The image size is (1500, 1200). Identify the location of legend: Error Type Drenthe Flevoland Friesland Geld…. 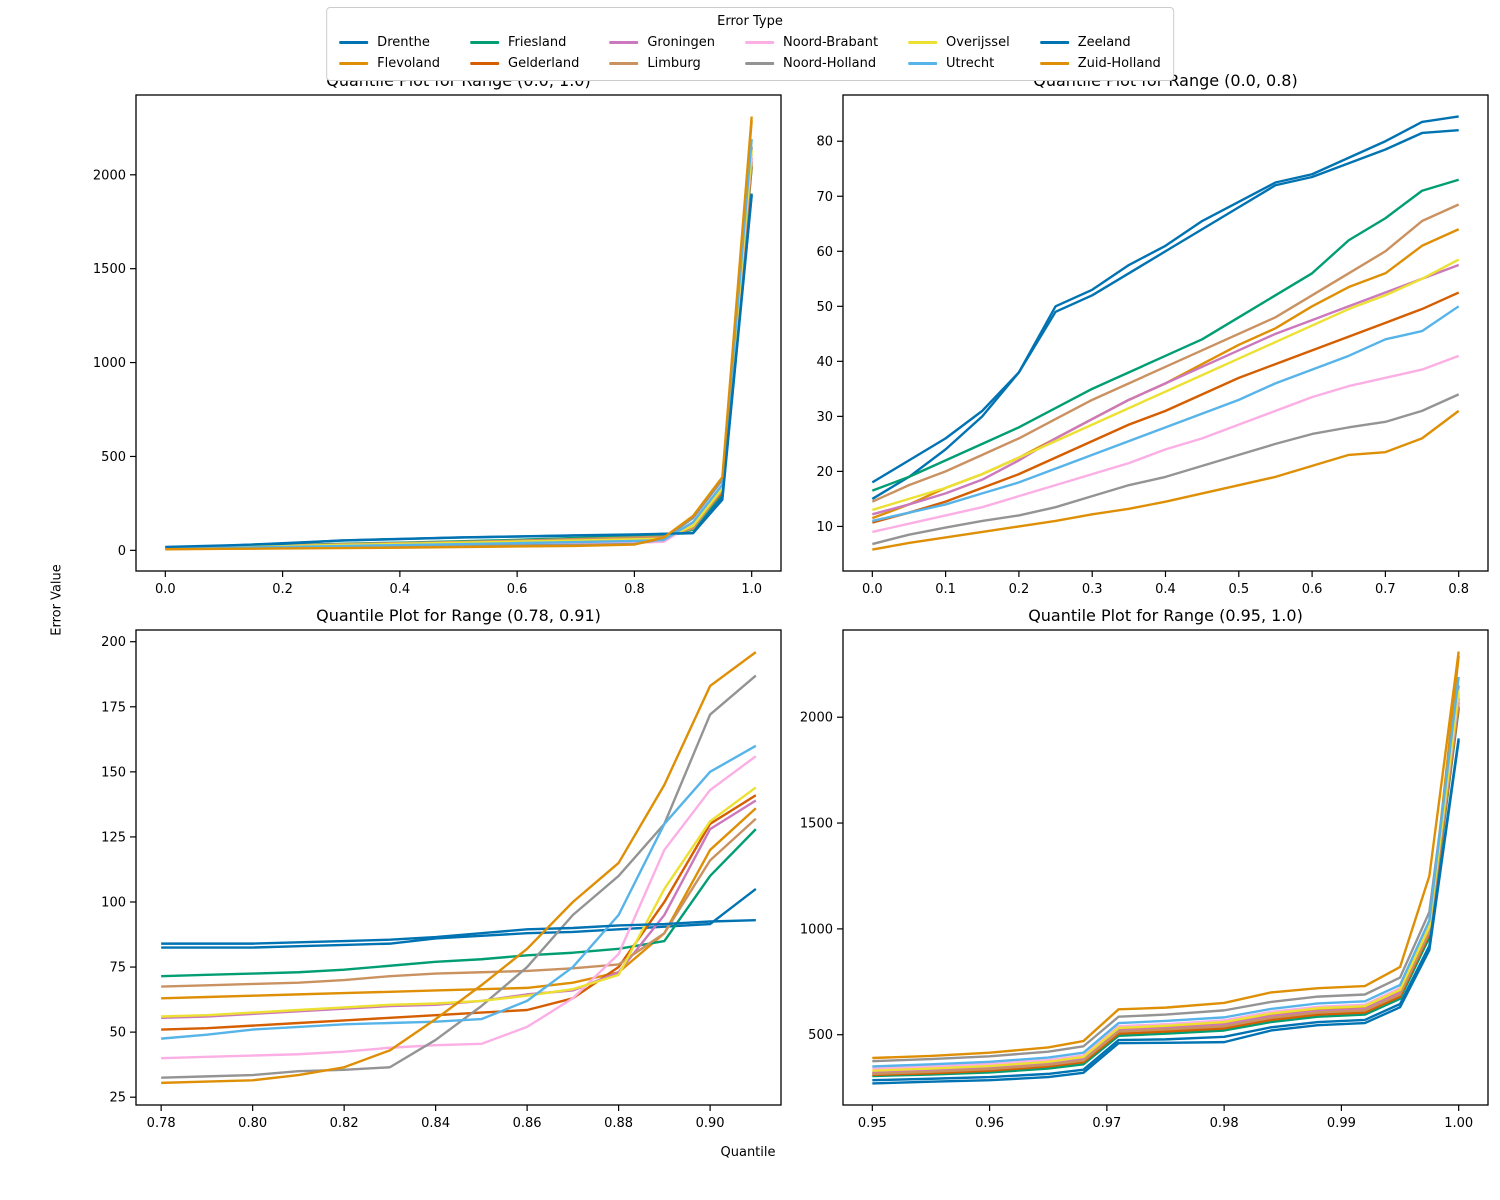
(750, 44).